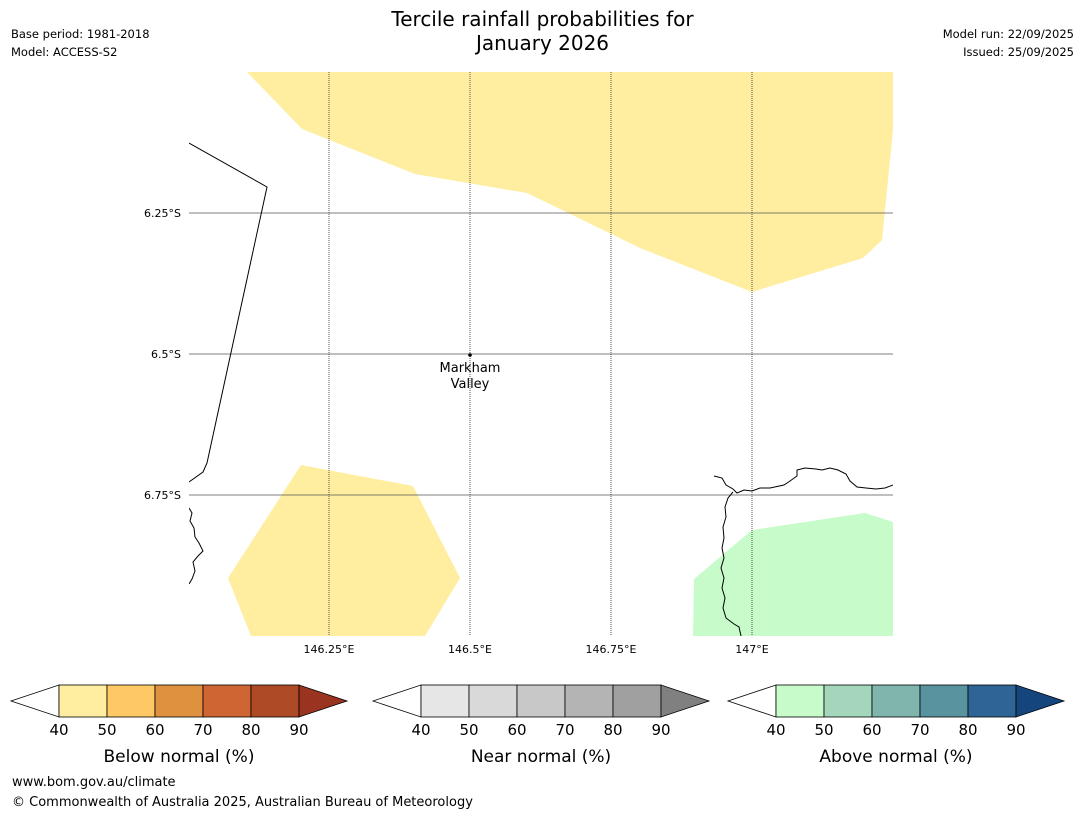 This screenshot has width=1085, height=816. What do you see at coordinates (329, 649) in the screenshot?
I see `lon-label: 146.25°E` at bounding box center [329, 649].